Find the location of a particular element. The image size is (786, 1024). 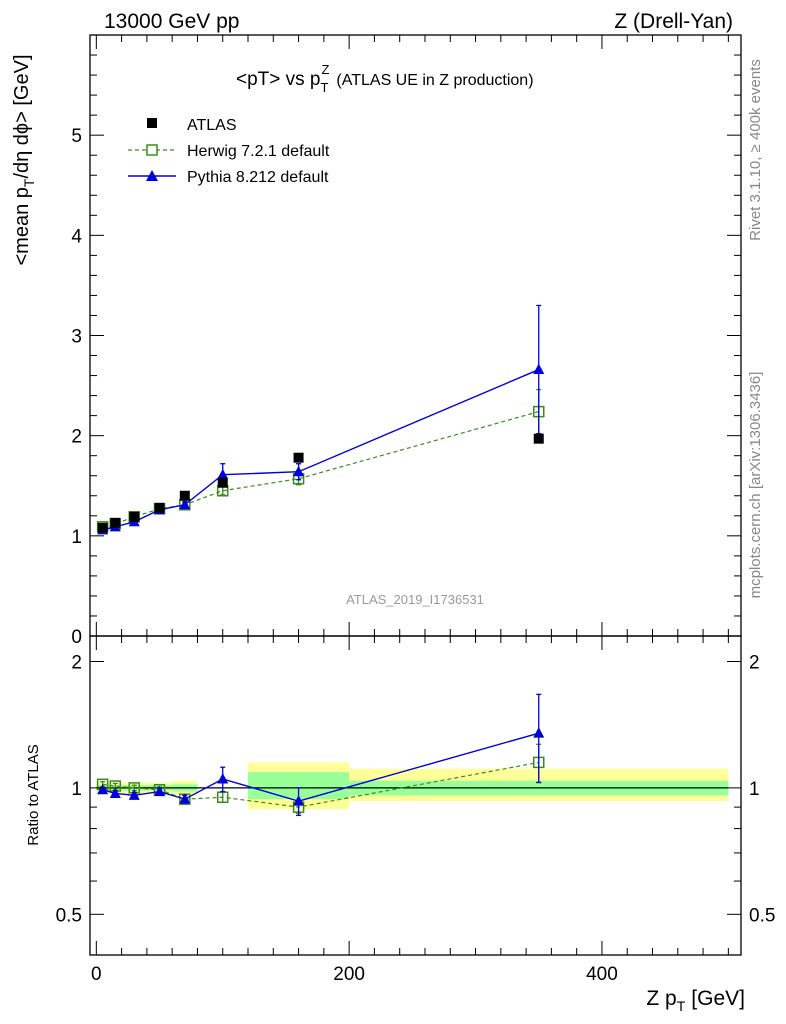

main-y-label-text: <mean p is located at coordinates (22, 226).